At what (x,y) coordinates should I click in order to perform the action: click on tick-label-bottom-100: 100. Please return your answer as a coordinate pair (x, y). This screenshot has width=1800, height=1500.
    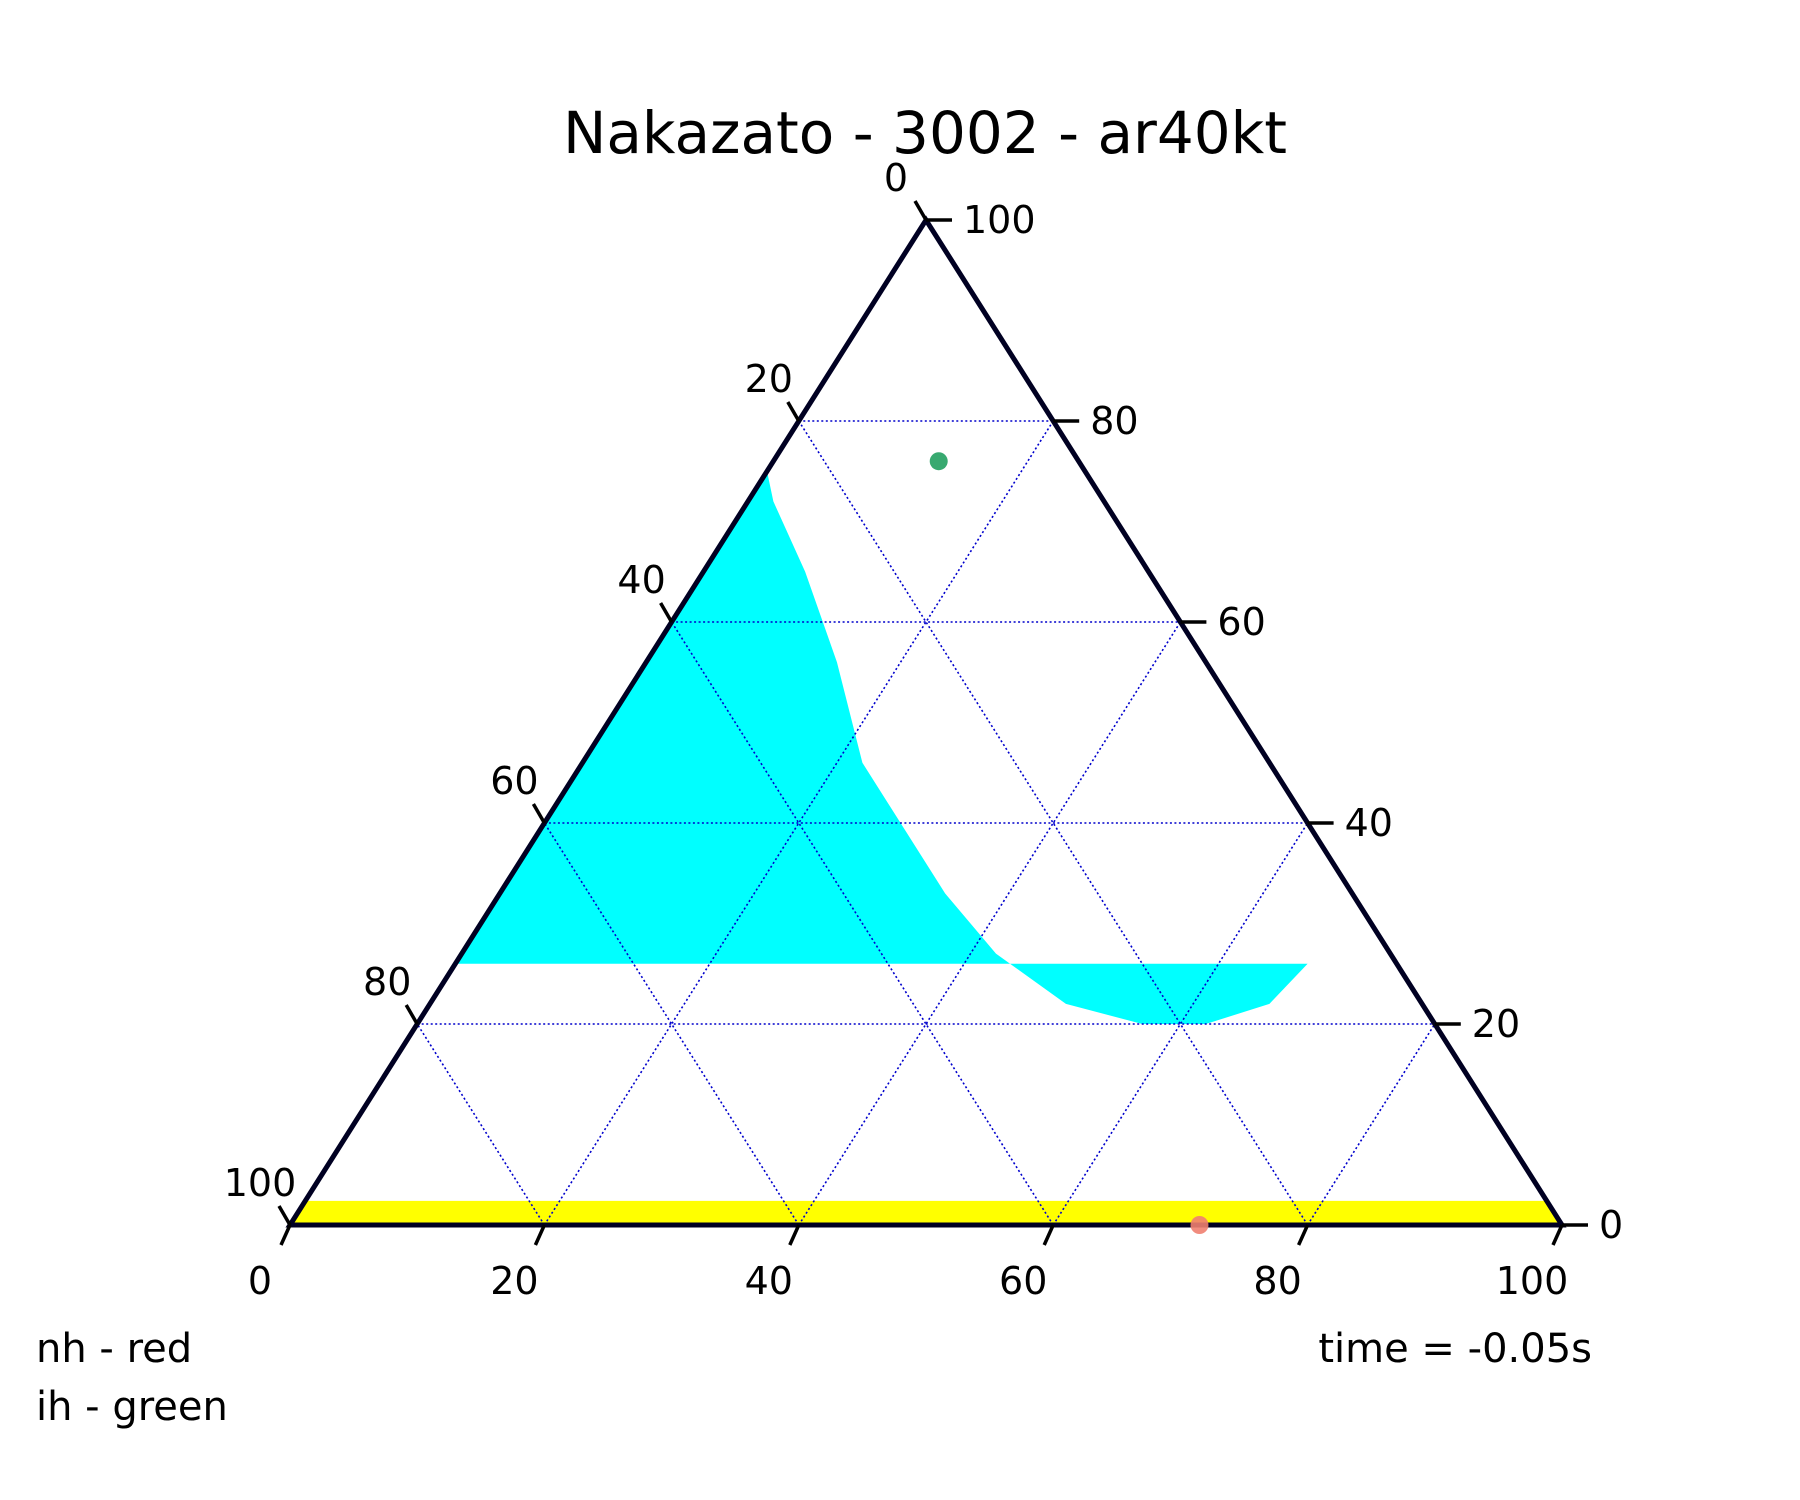
    Looking at the image, I should click on (1532, 1281).